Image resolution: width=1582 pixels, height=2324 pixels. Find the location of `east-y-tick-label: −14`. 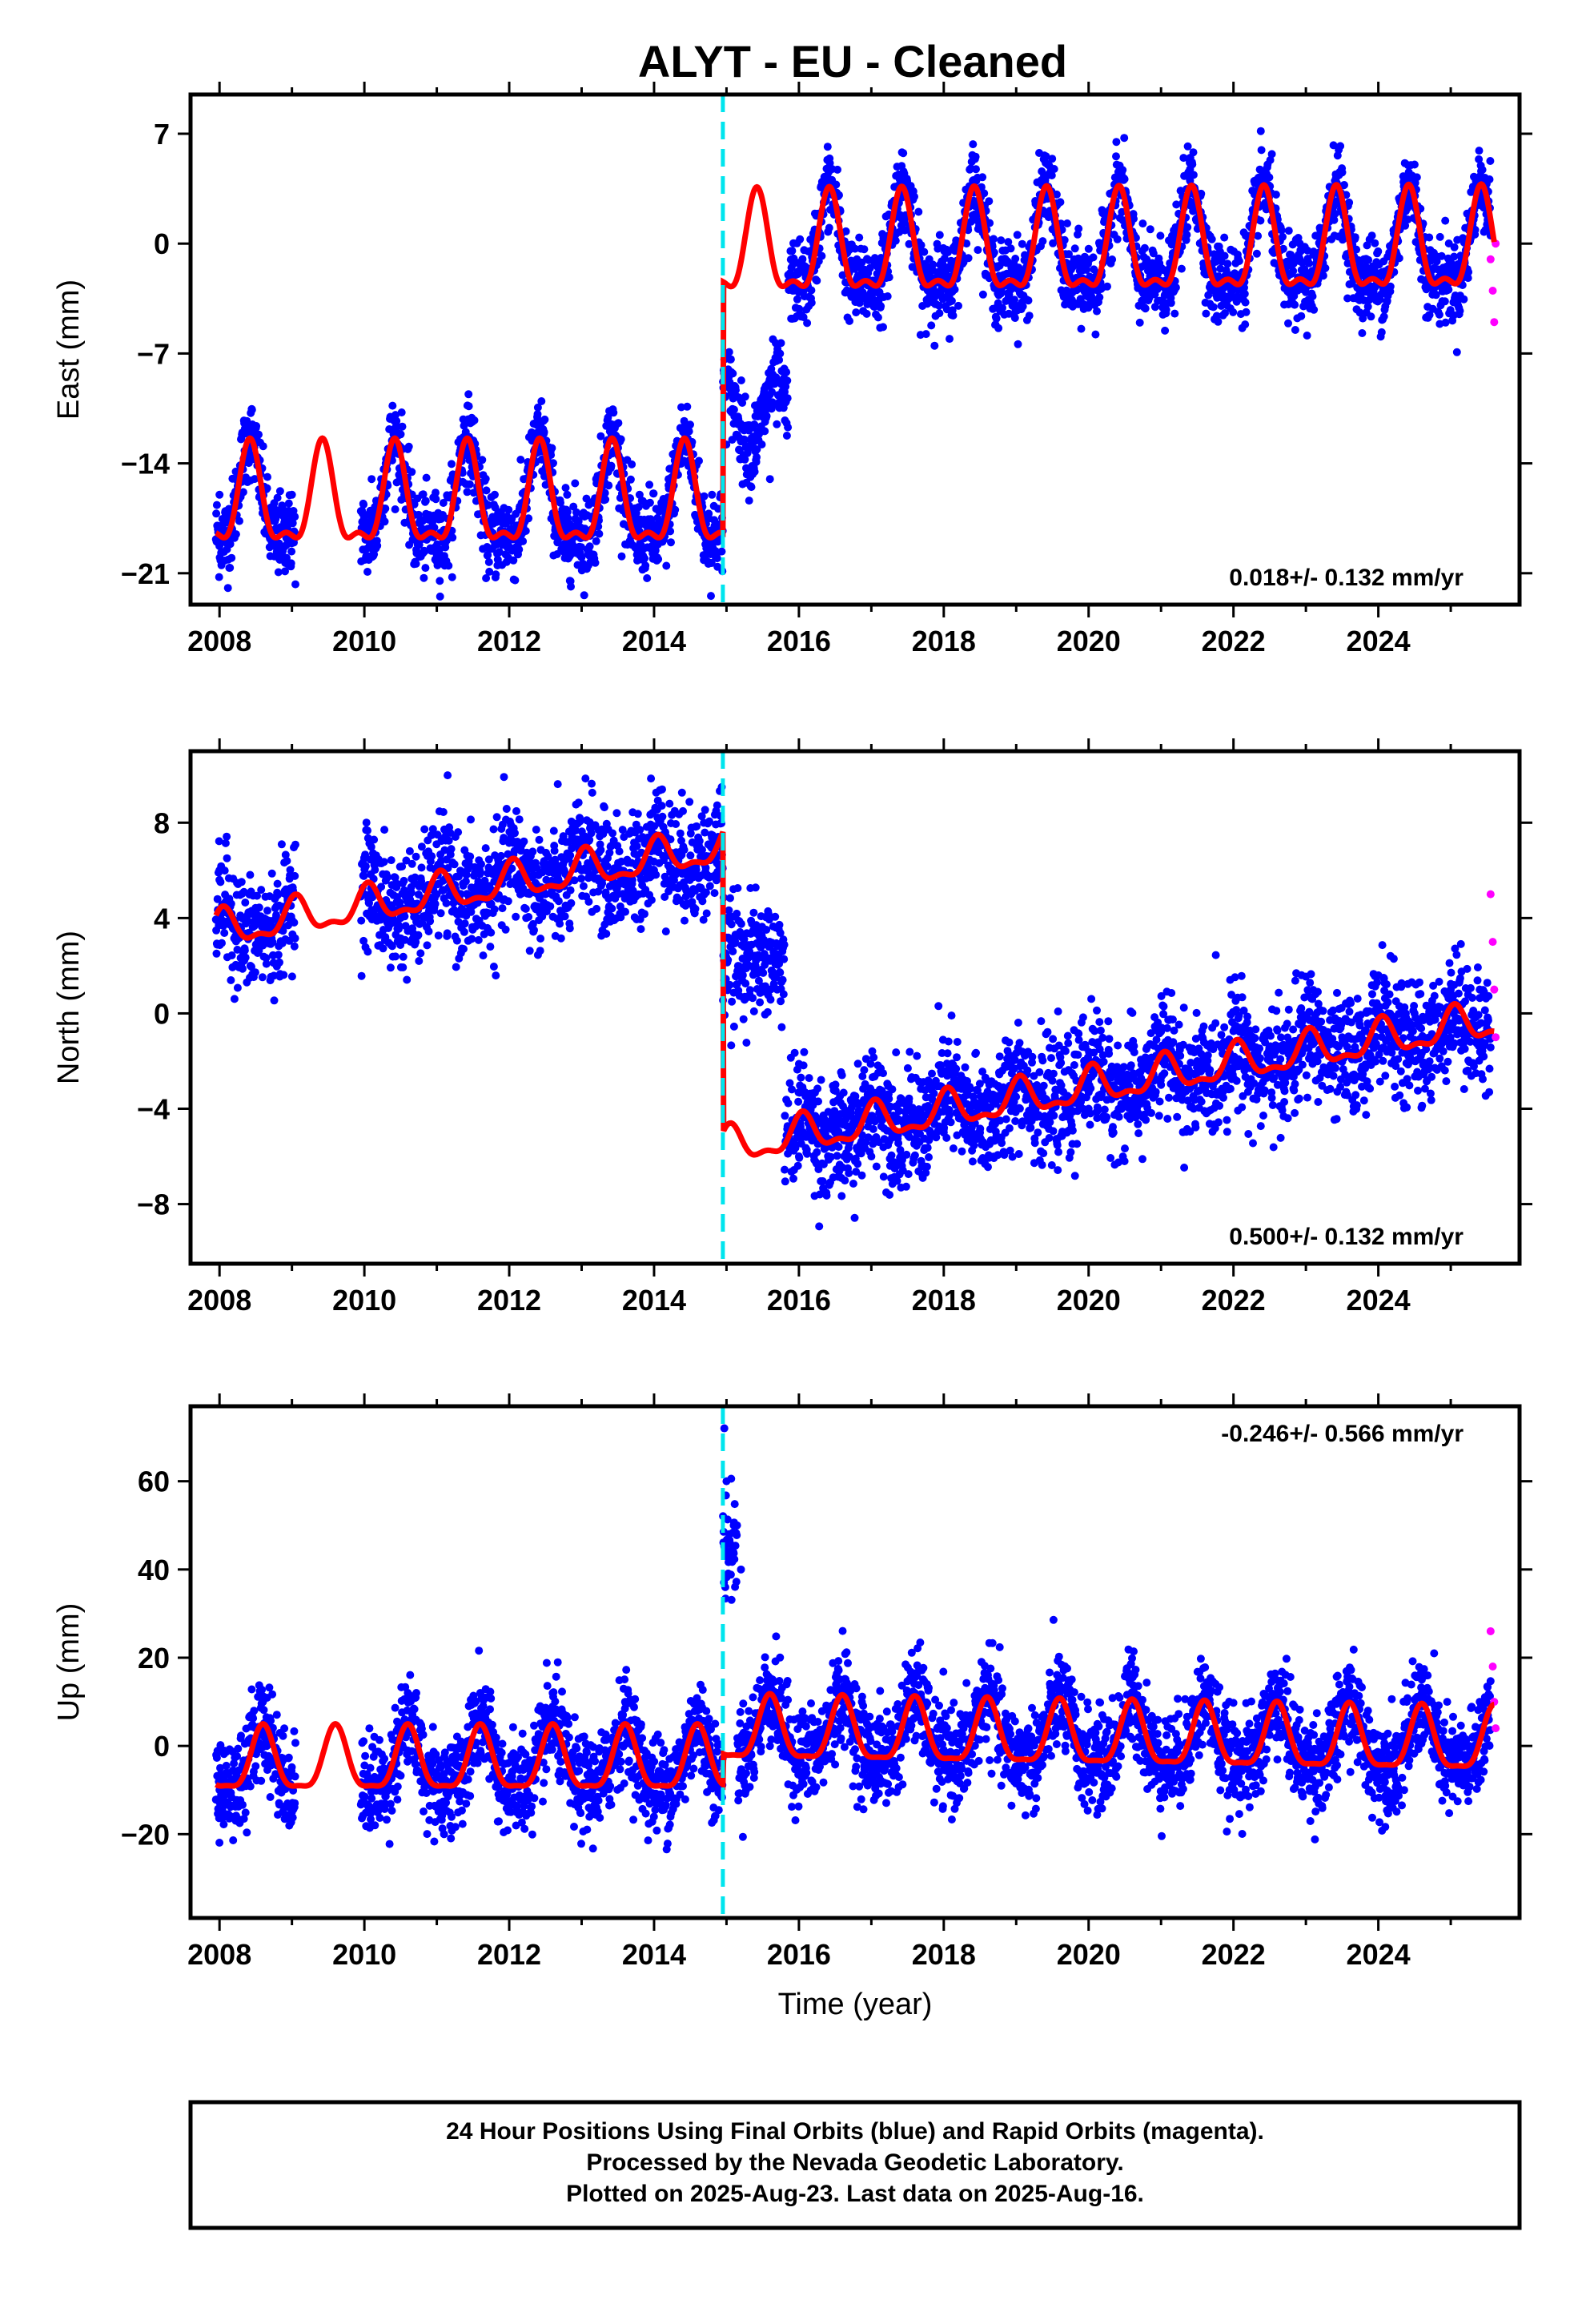

east-y-tick-label: −14 is located at coordinates (145, 464).